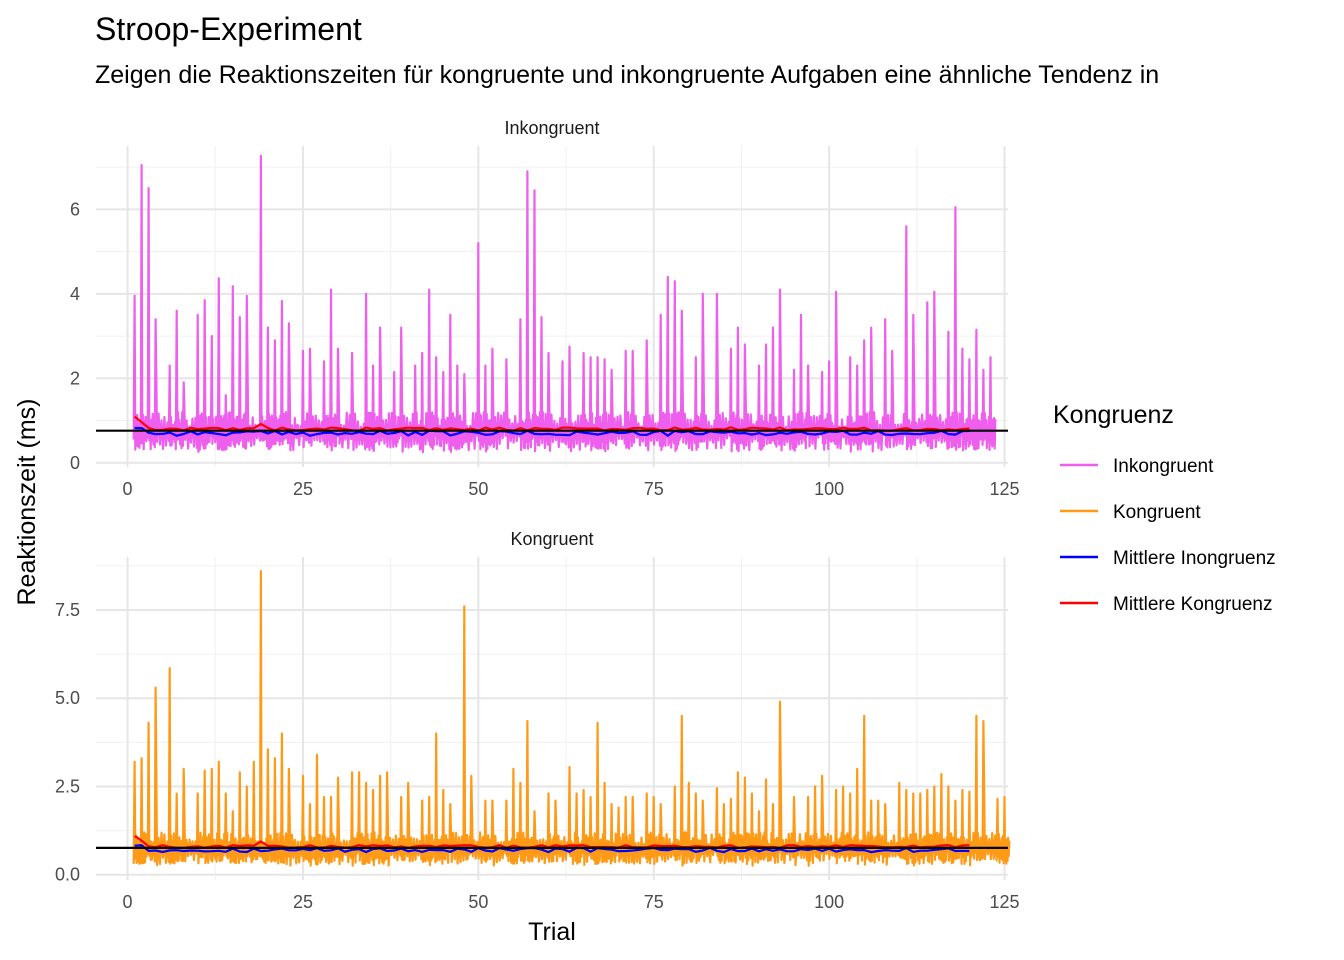 The height and width of the screenshot is (960, 1344). What do you see at coordinates (551, 128) in the screenshot?
I see `panel-strip-label: Inkongruent` at bounding box center [551, 128].